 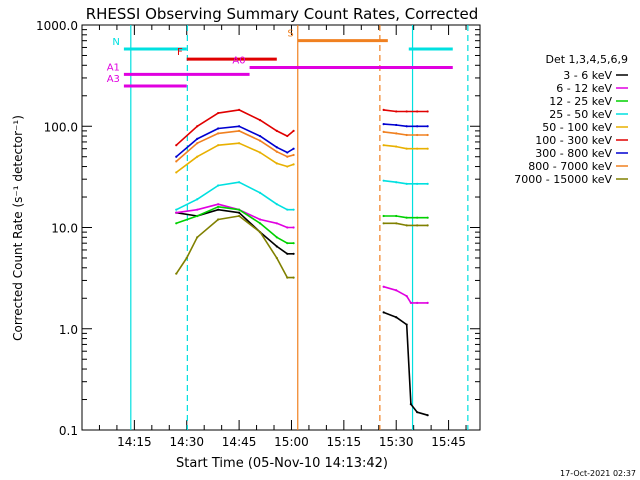 What do you see at coordinates (282, 463) in the screenshot?
I see `x-axis-label: Start Time (05-Nov-10 14:13:42)` at bounding box center [282, 463].